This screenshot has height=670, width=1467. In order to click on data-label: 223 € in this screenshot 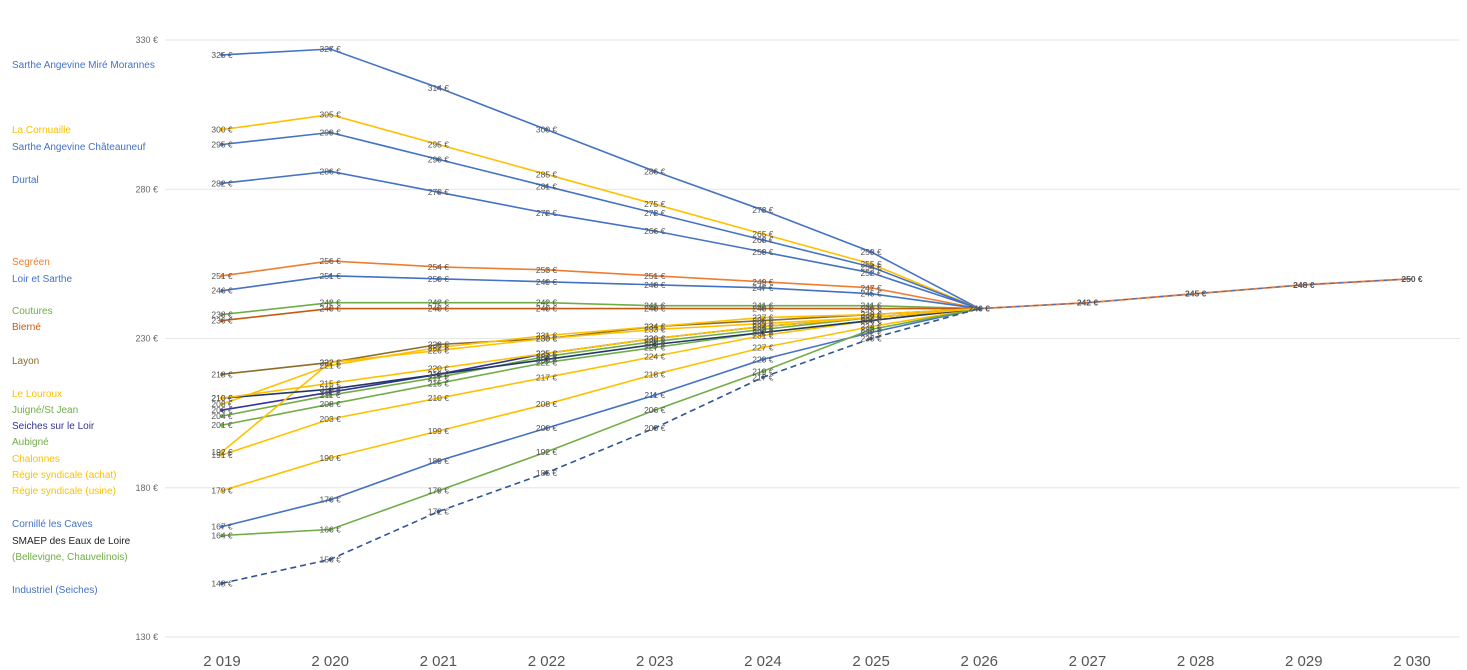, I will do `click(763, 359)`.